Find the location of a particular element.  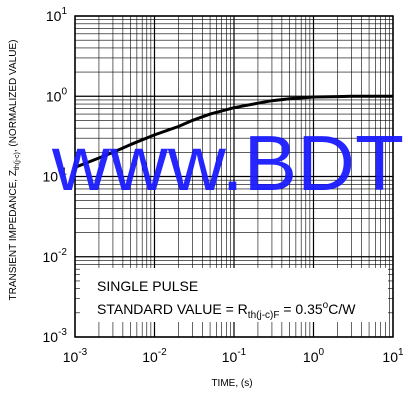

y-tick-label: 10⁻² is located at coordinates (55, 256).